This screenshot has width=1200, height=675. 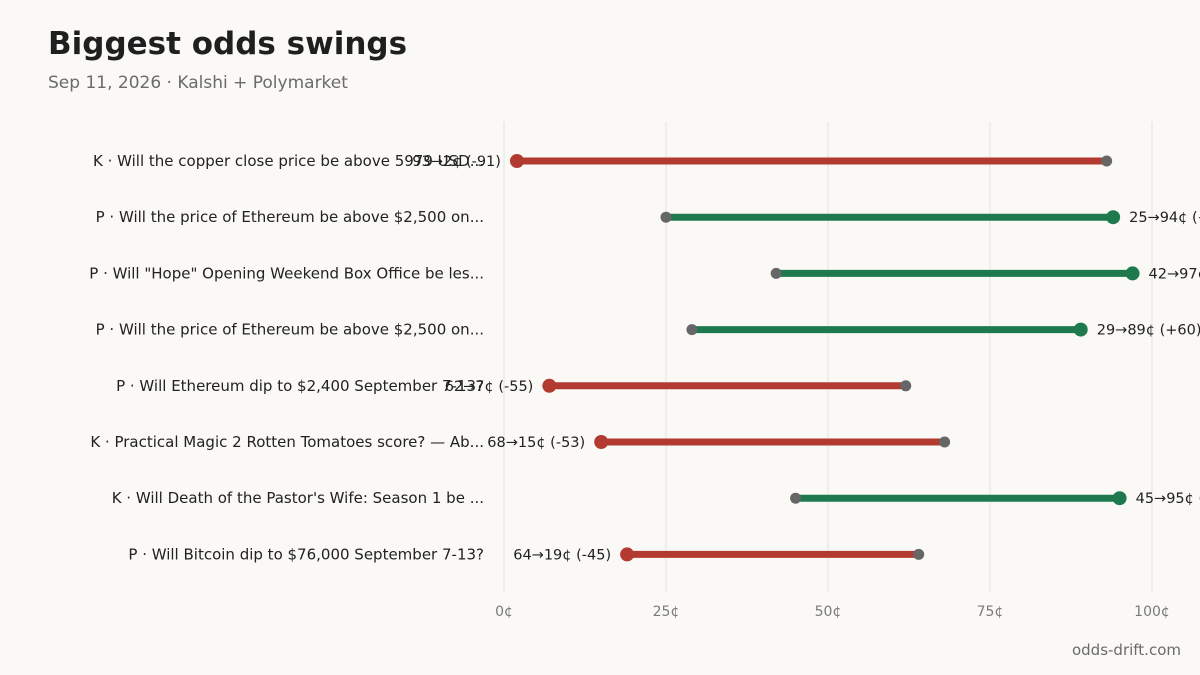 I want to click on source-credit: odds-drift.com, so click(x=1126, y=650).